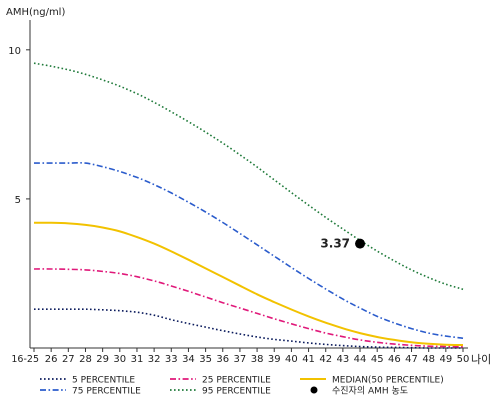  Describe the element at coordinates (370, 391) in the screenshot. I see `legend-label-amh-marker: 수진자의 AMH 농도` at that location.